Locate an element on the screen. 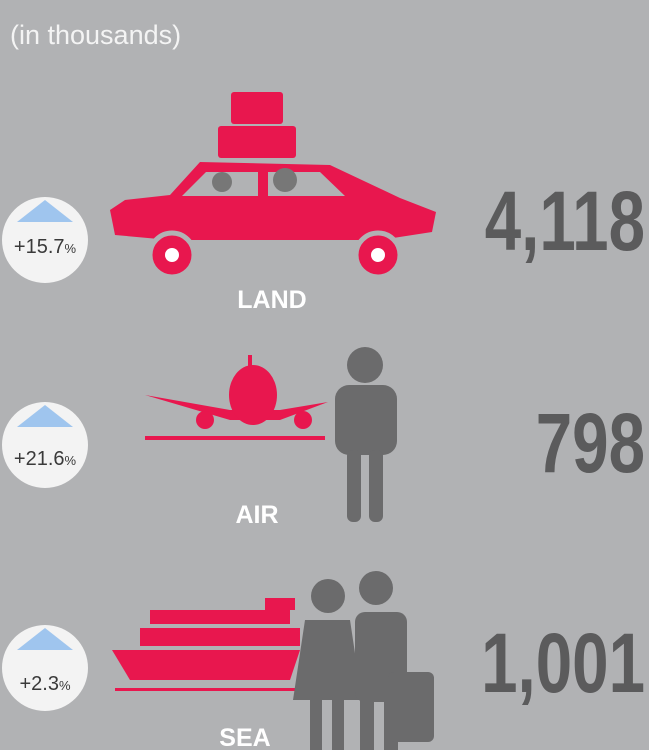 Image resolution: width=649 pixels, height=750 pixels. label: LAND is located at coordinates (271, 300).